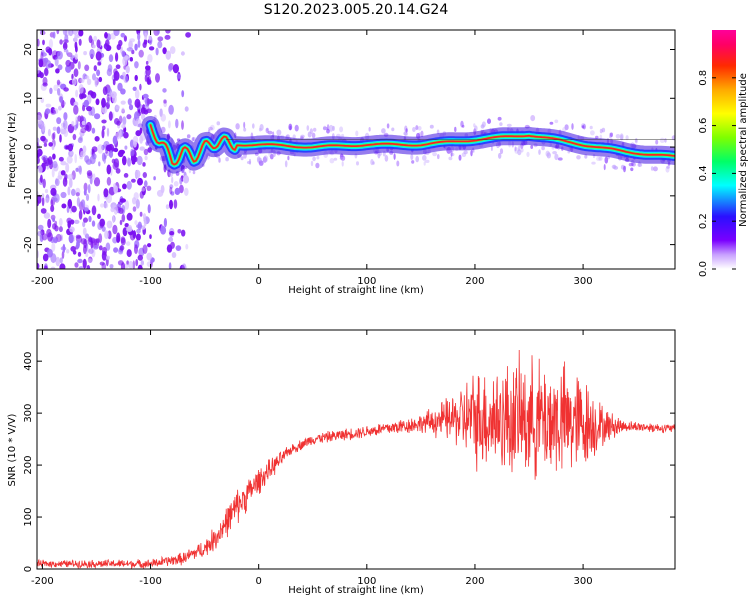 This screenshot has width=750, height=600. What do you see at coordinates (12, 150) in the screenshot?
I see `spectrogram-ylabel: Frequency (Hz)` at bounding box center [12, 150].